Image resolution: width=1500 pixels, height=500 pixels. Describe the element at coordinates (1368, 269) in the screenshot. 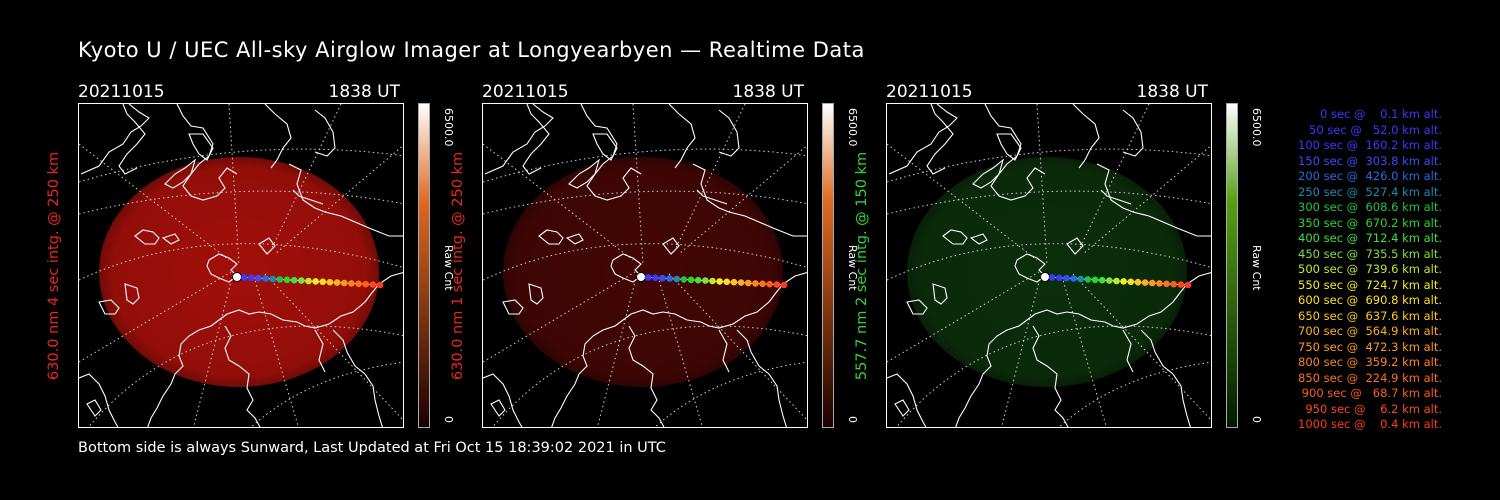

I see `legend-entry: 500 sec @ 739.6 km alt.` at that location.